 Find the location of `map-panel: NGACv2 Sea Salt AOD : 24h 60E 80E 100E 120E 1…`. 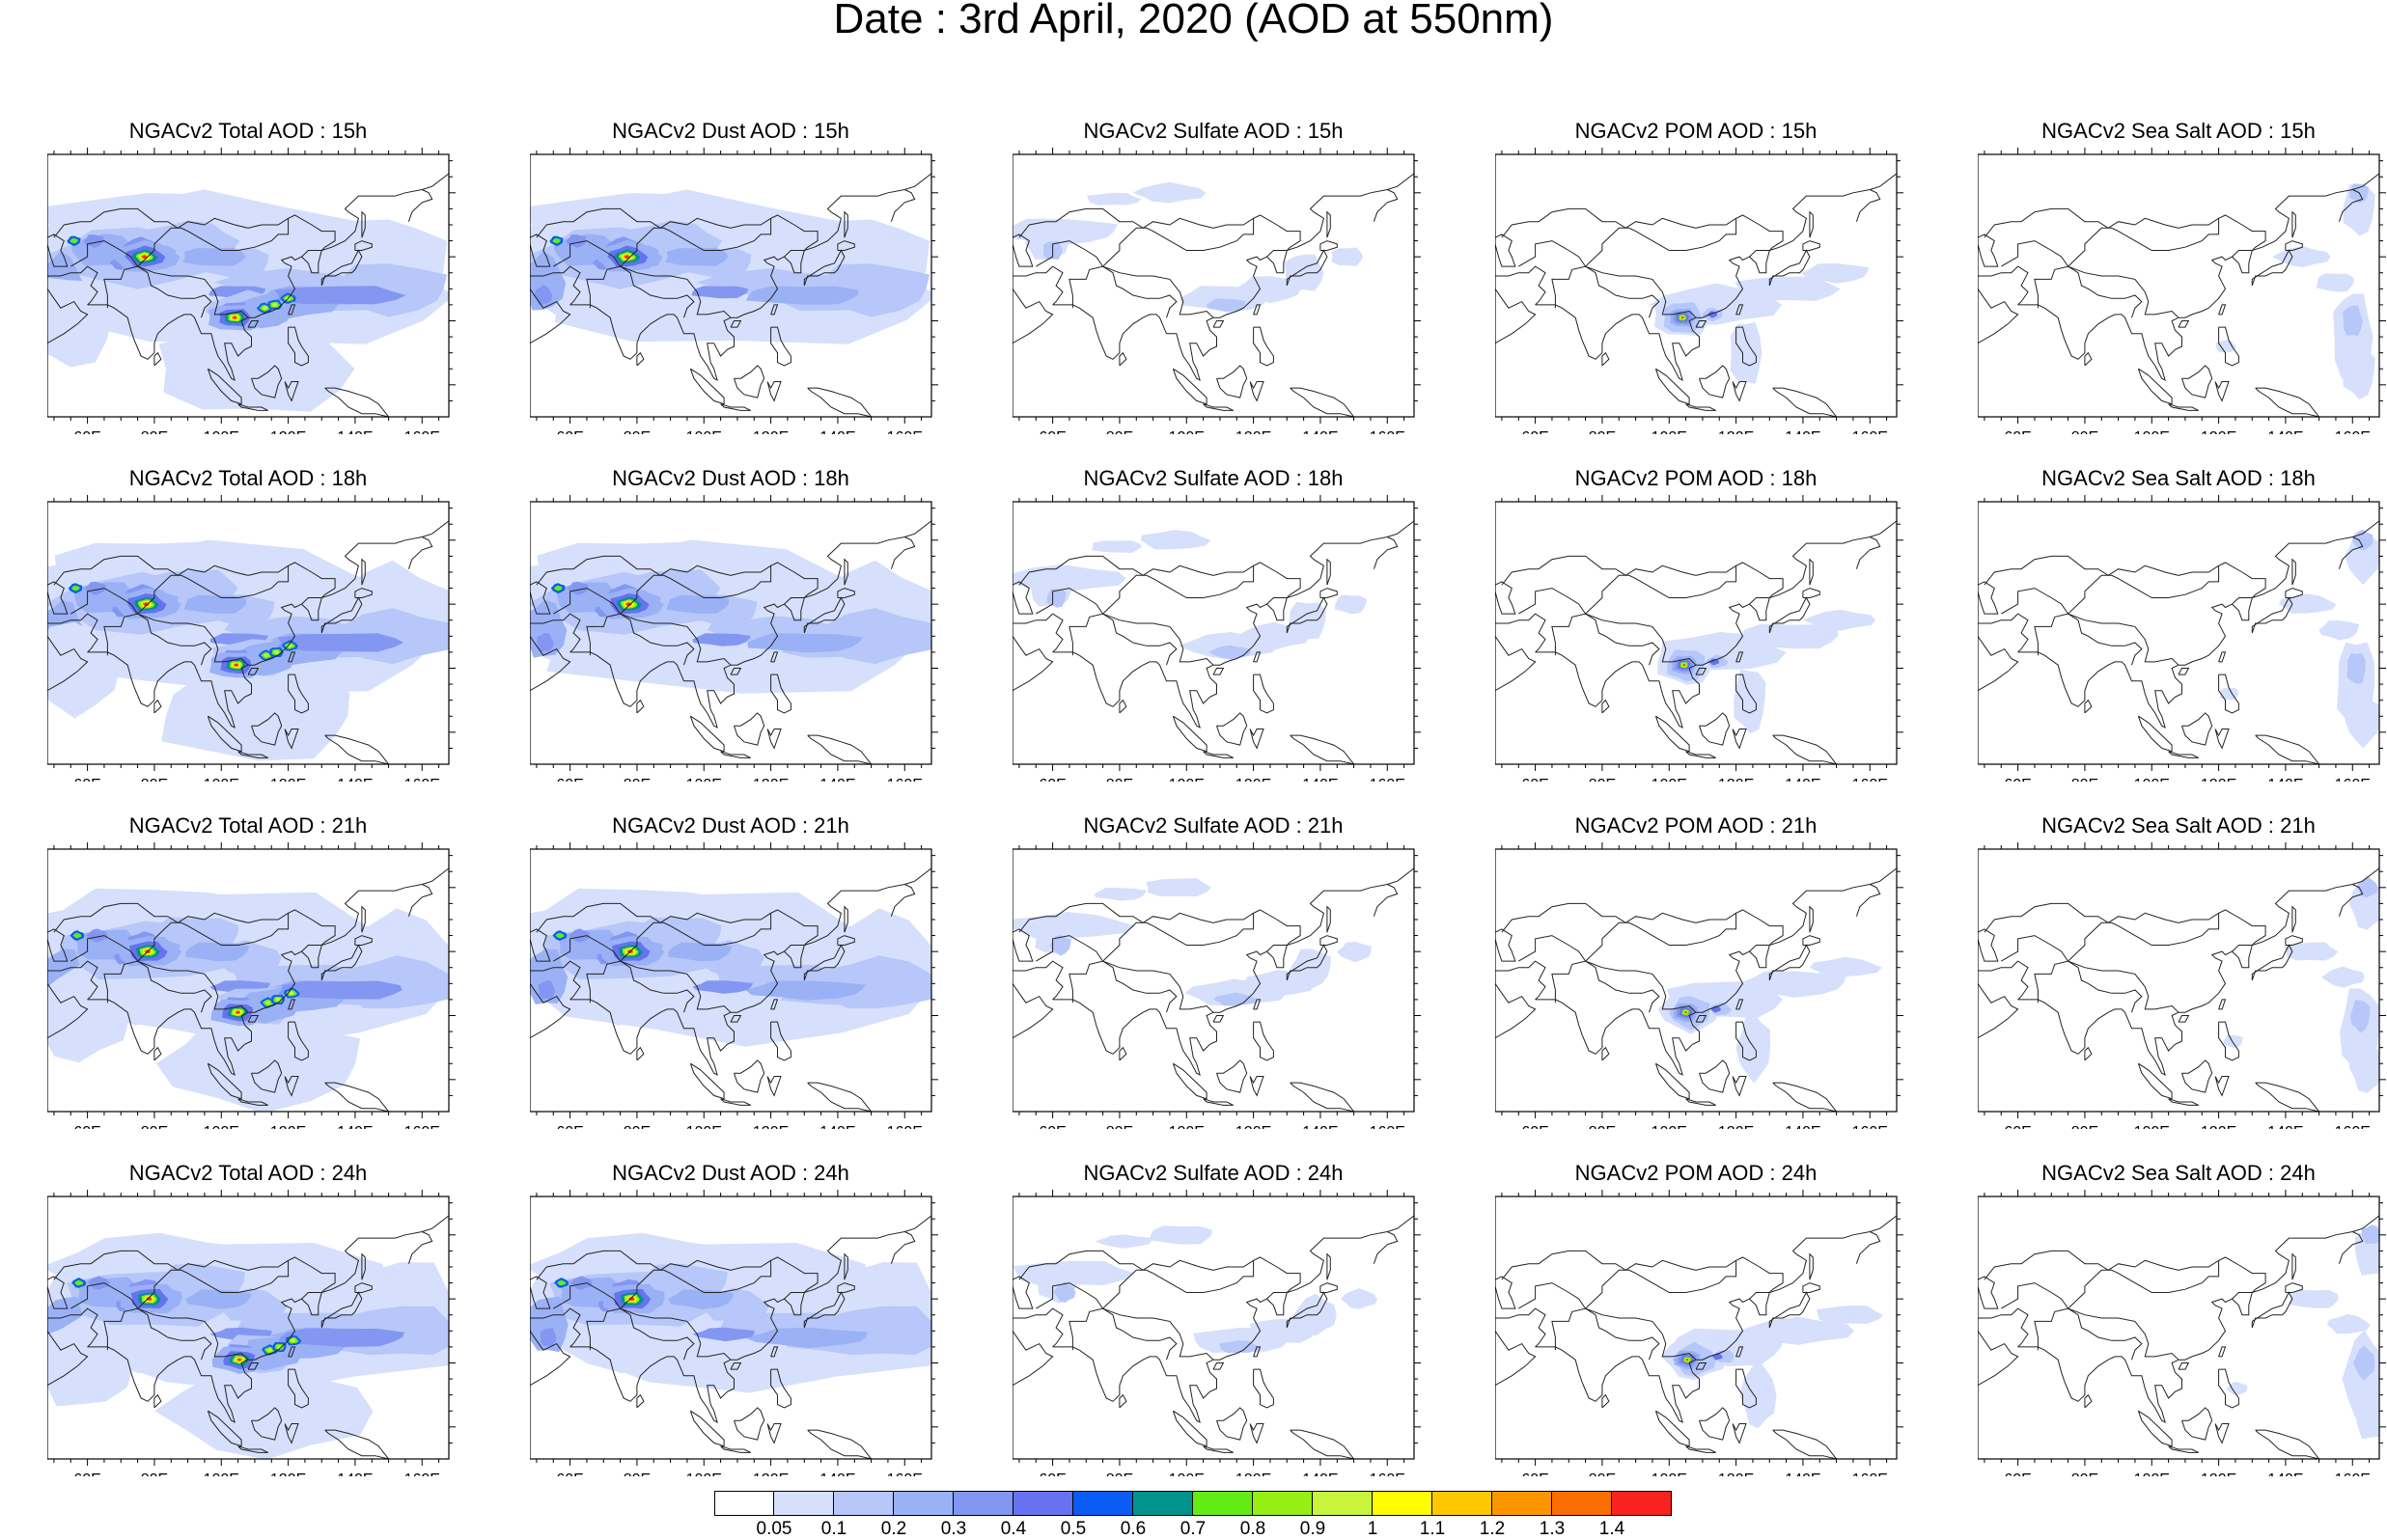

map-panel: NGACv2 Sea Salt AOD : 24h 60E 80E 100E 120E 1… is located at coordinates (2182, 1273).